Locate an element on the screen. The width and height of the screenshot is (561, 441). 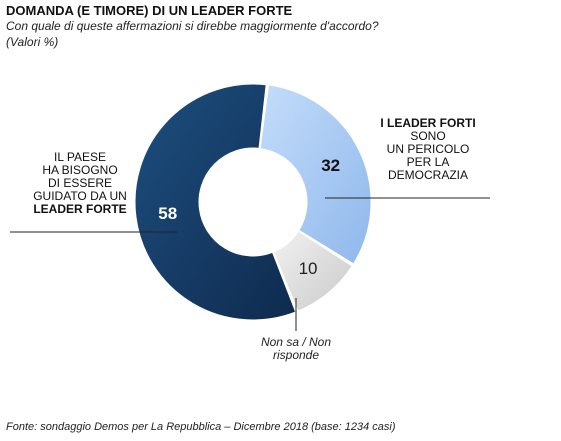
slice-non-sa is located at coordinates (312, 271).